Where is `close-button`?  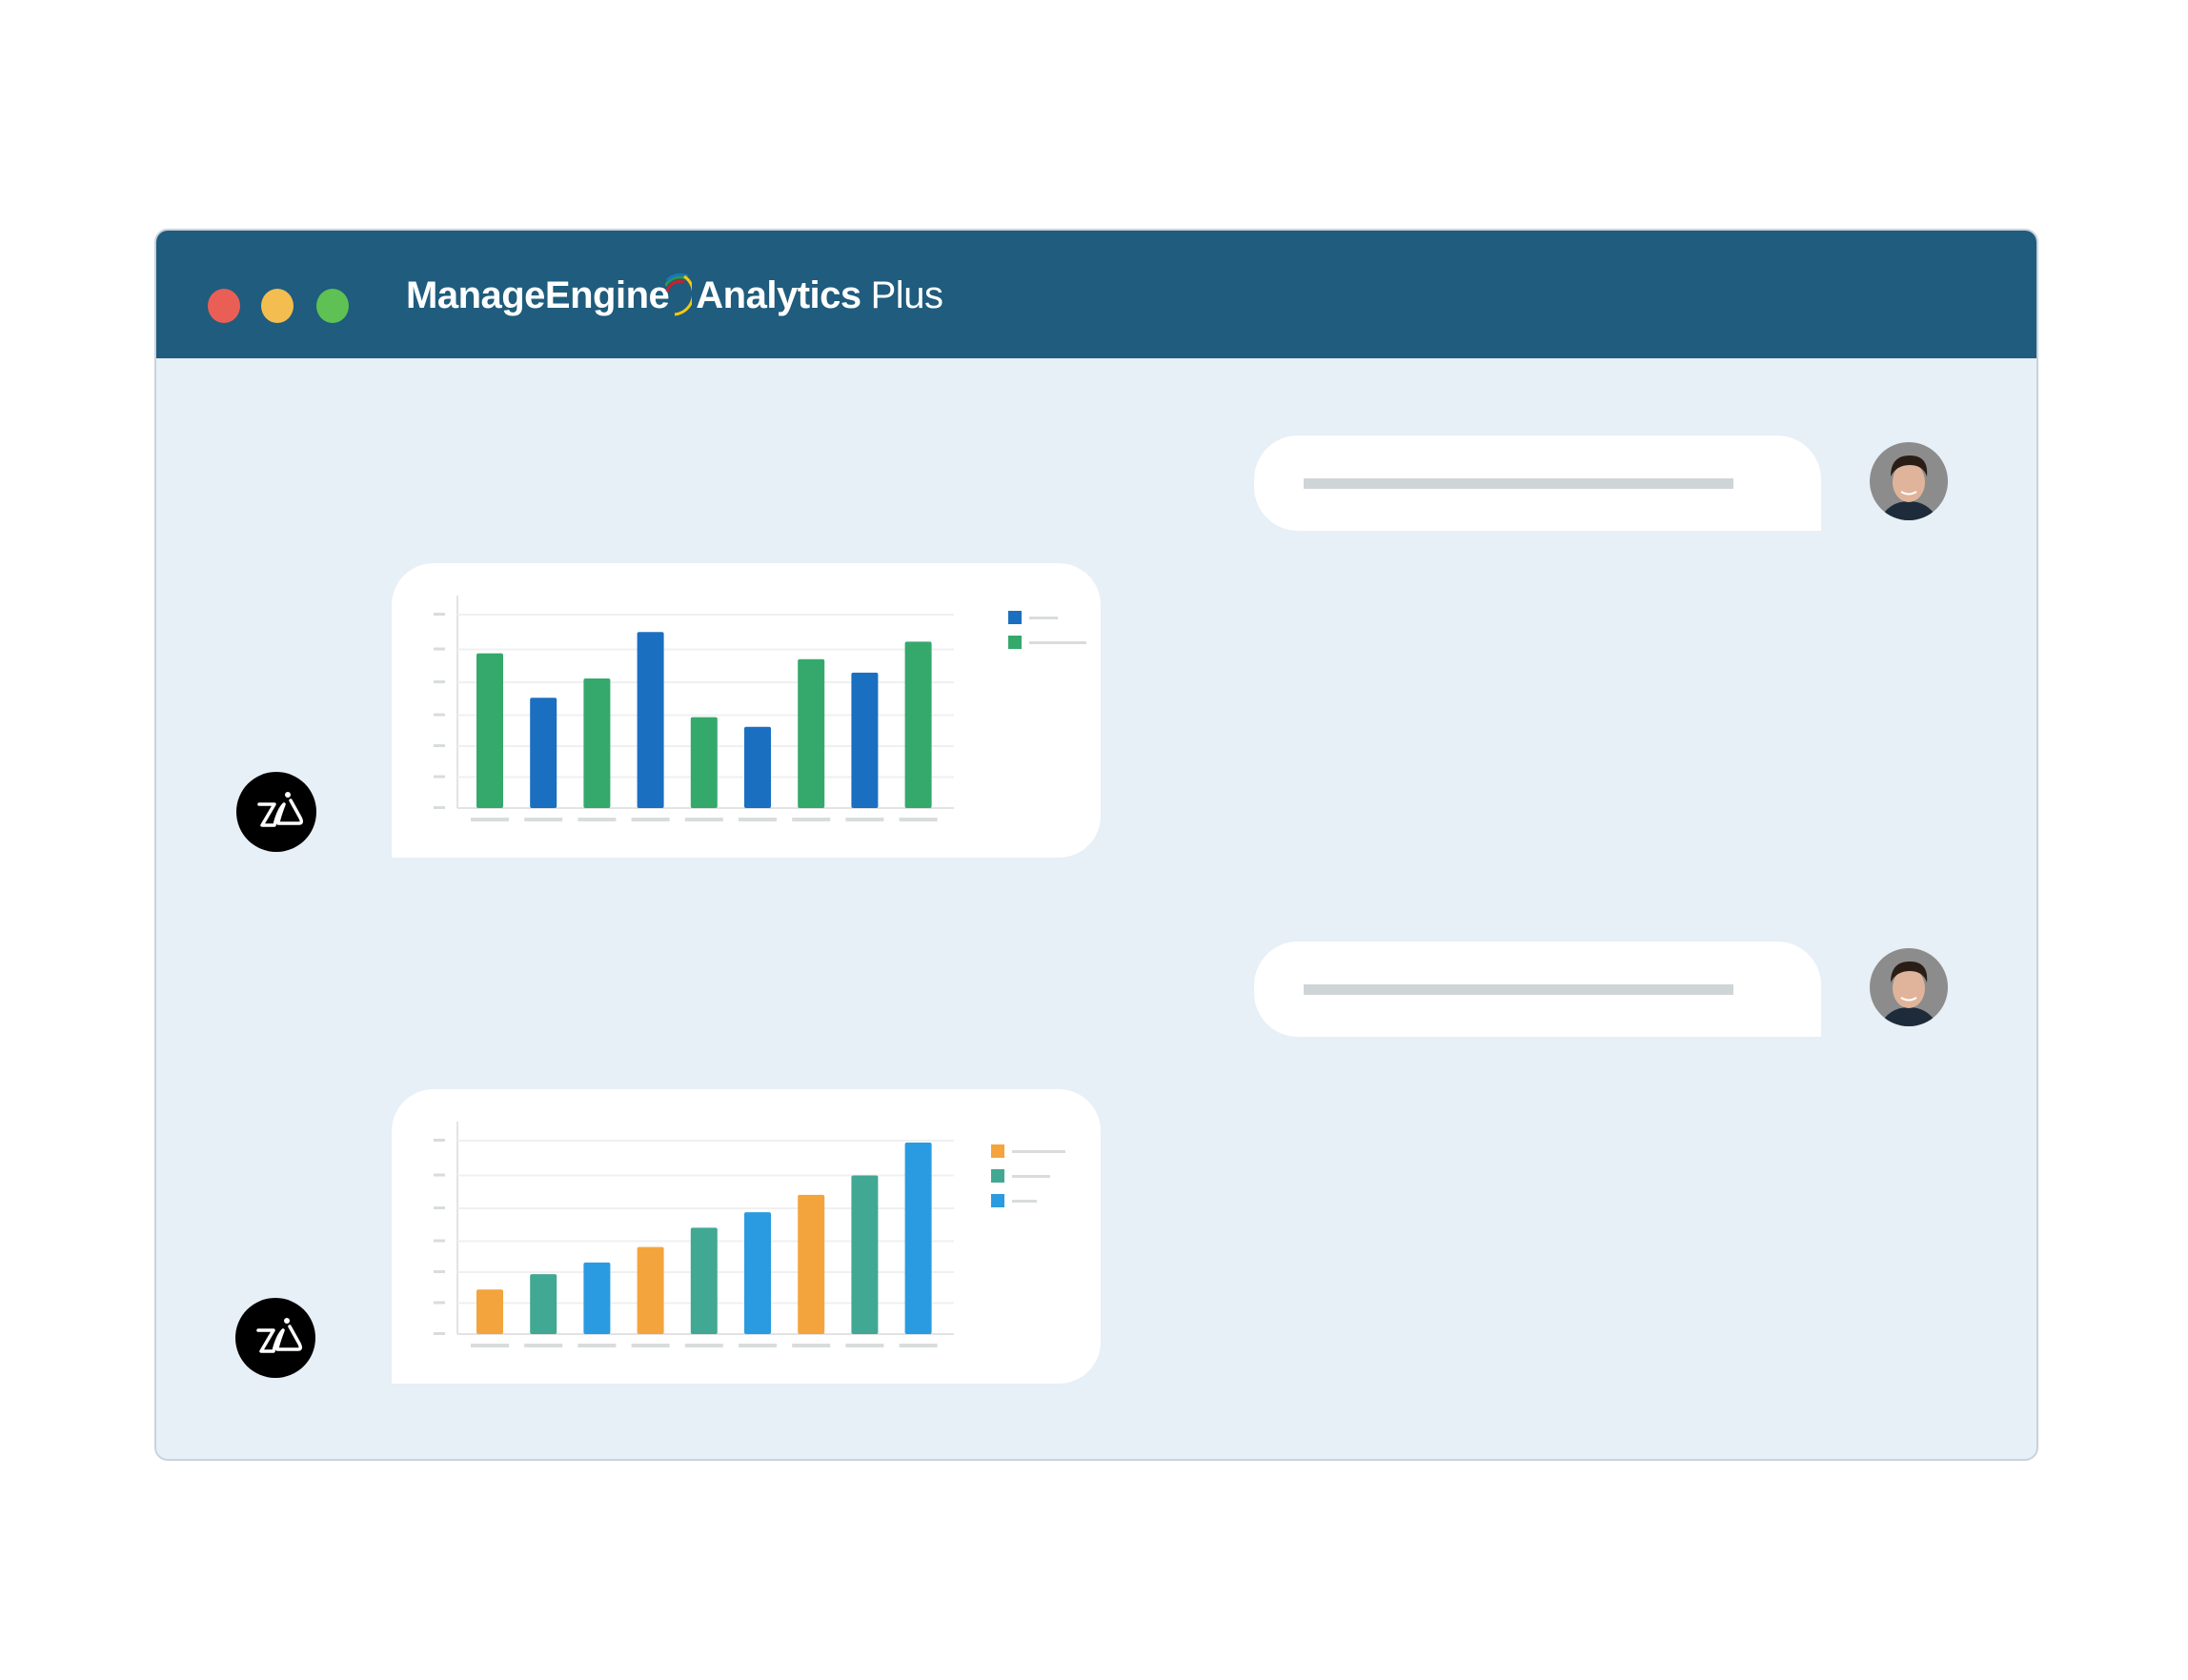 close-button is located at coordinates (224, 306).